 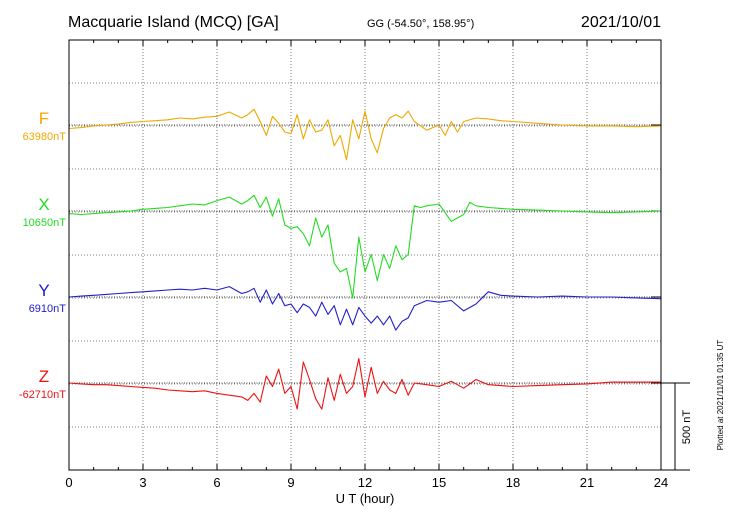 What do you see at coordinates (45, 223) in the screenshot?
I see `series-baseline-label-x: 10650nT` at bounding box center [45, 223].